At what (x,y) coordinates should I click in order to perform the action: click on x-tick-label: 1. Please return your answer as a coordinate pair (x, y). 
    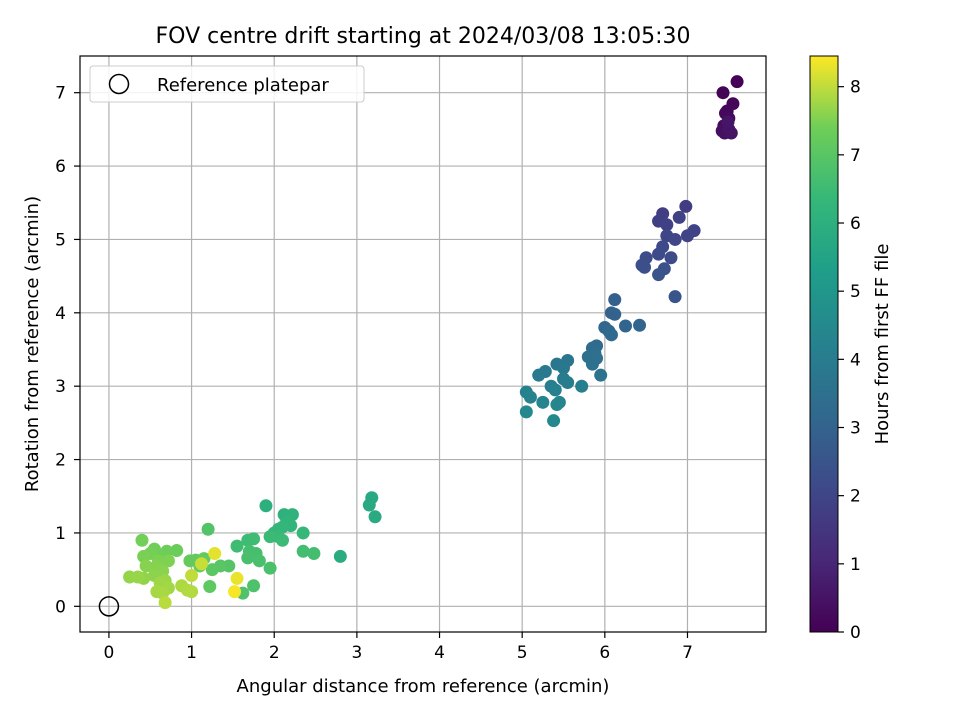
    Looking at the image, I should click on (191, 653).